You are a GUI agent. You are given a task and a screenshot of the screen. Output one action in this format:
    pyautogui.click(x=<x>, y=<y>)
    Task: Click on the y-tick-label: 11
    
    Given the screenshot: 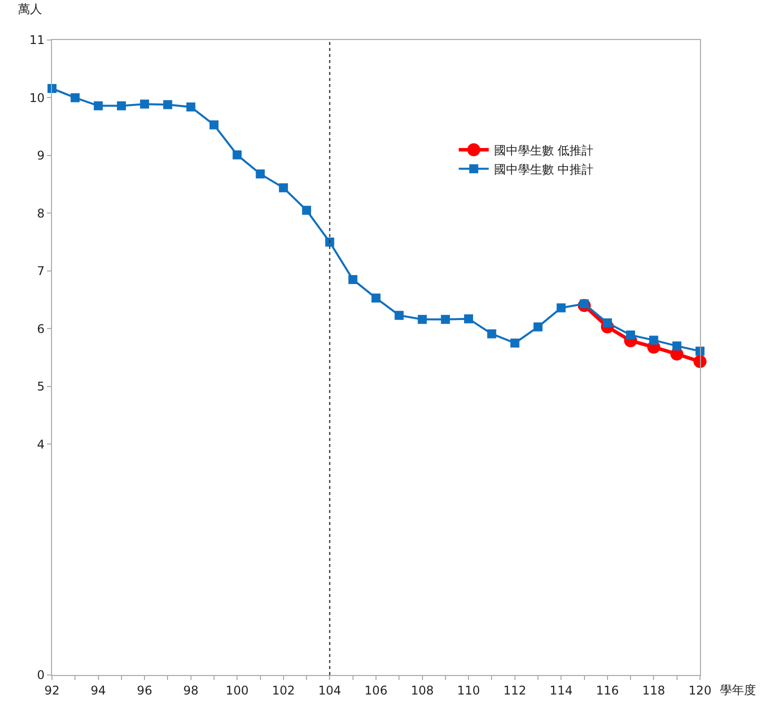 What is the action you would take?
    pyautogui.click(x=37, y=40)
    